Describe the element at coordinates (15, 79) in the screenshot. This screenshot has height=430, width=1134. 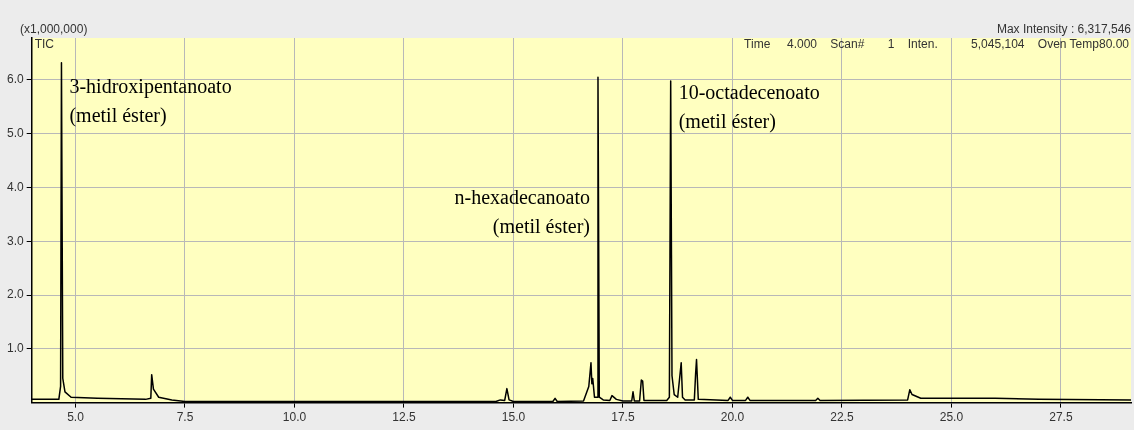
I see `y-tick-label: 6.0` at that location.